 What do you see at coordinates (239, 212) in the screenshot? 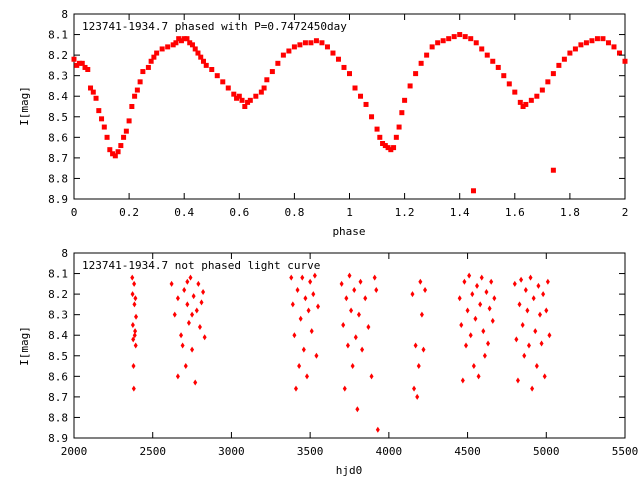
I see `x-tick-label: 0.6` at bounding box center [239, 212].